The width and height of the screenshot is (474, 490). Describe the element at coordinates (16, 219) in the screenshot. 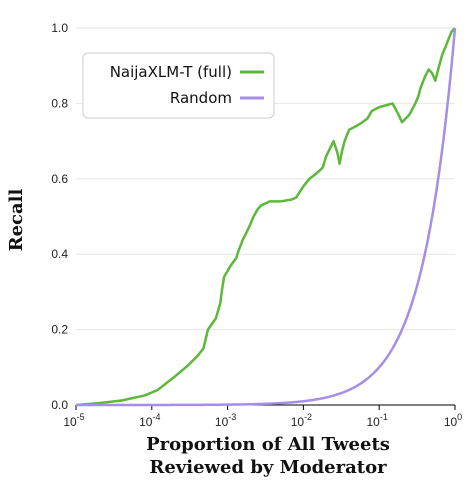

I see `y-axis-title: Recall` at that location.